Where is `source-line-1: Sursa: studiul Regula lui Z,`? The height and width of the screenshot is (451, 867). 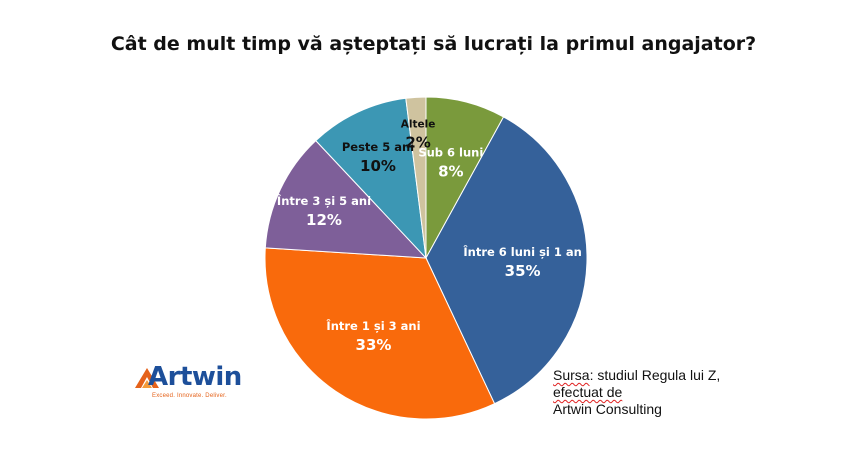
source-line-1: Sursa: studiul Regula lui Z, is located at coordinates (636, 375).